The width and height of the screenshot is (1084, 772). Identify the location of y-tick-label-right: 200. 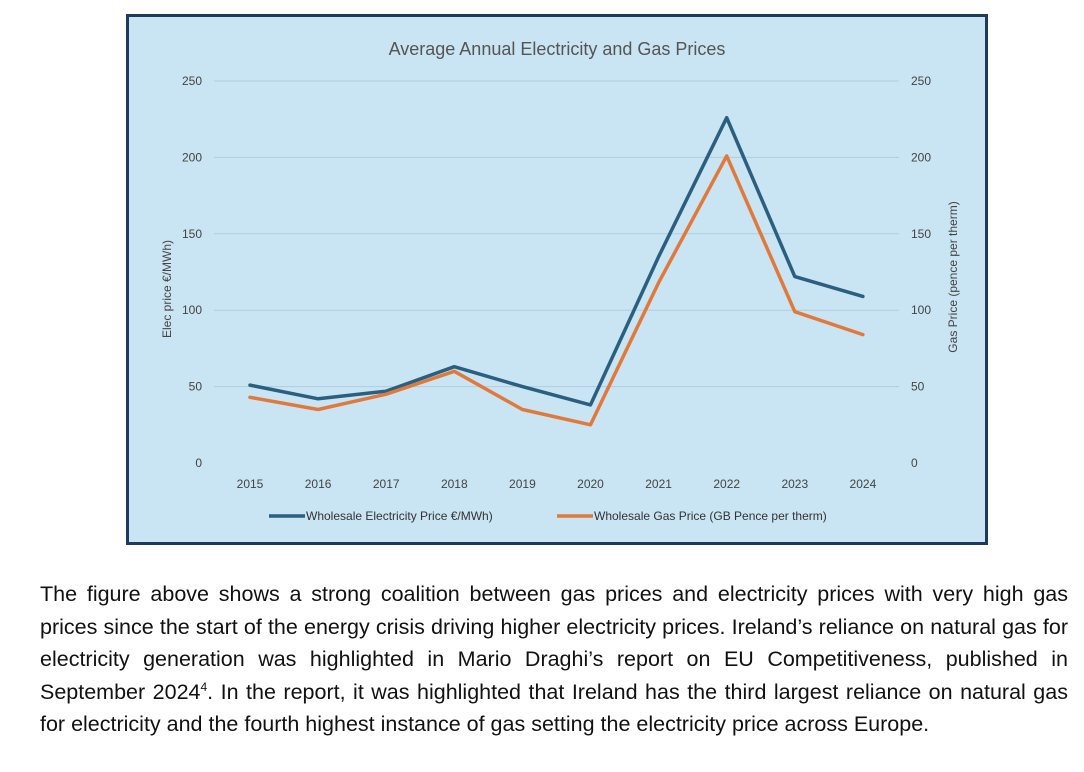
(921, 157).